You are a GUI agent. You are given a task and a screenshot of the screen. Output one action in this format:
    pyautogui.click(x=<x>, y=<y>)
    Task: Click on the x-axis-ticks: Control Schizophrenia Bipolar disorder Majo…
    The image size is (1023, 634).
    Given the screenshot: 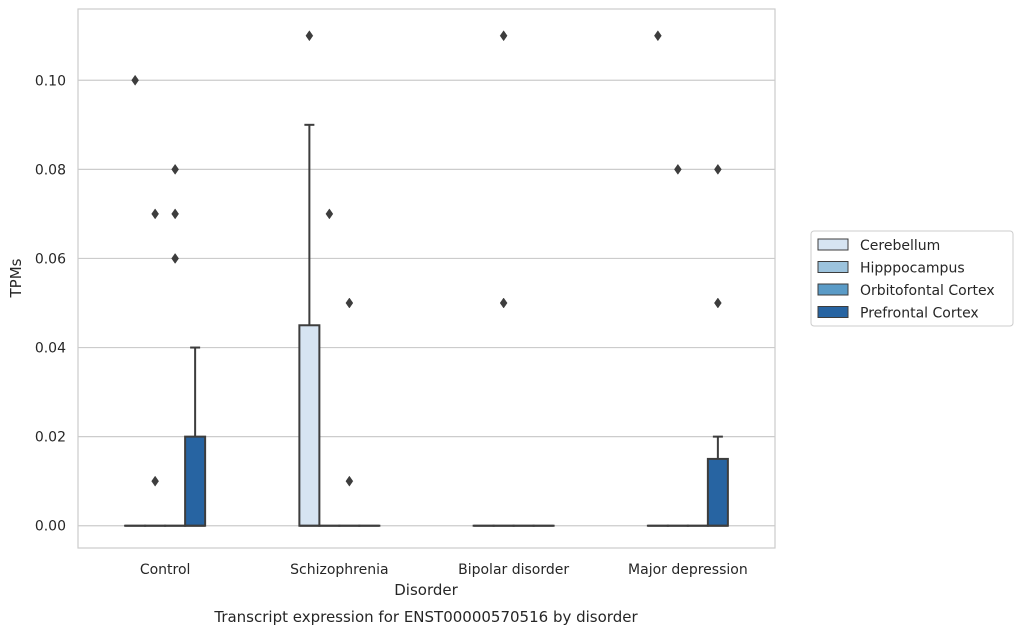 What is the action you would take?
    pyautogui.click(x=444, y=570)
    